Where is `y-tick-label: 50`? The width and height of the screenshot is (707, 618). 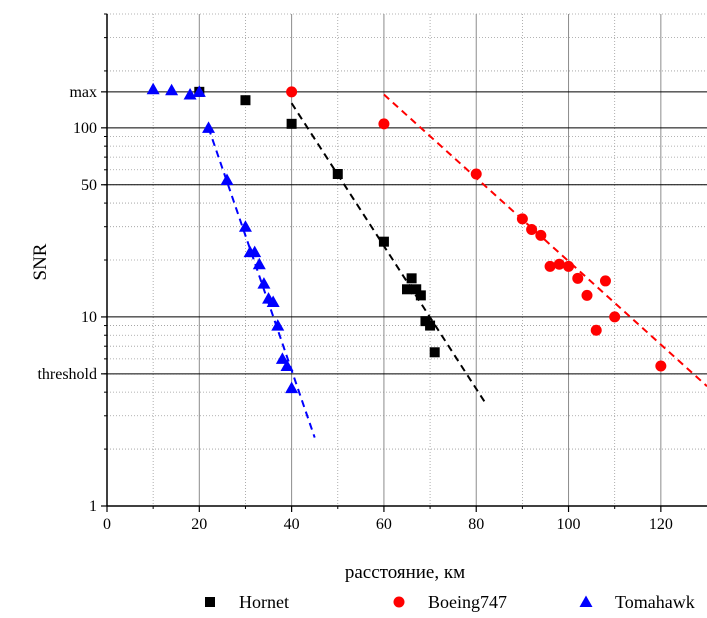
y-tick-label: 50 is located at coordinates (89, 185).